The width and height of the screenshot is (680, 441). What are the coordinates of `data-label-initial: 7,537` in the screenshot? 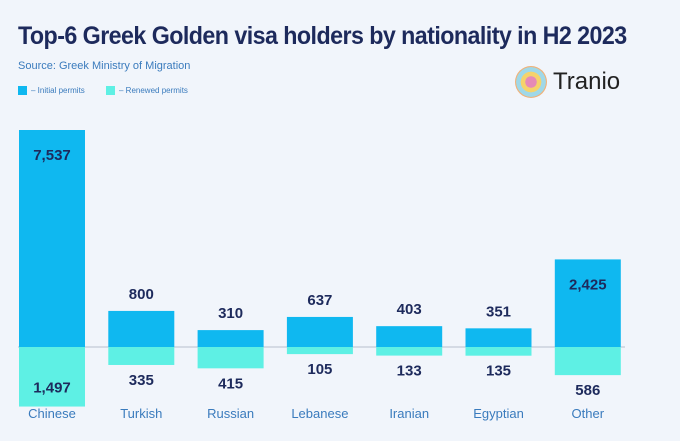 It's located at (52, 155).